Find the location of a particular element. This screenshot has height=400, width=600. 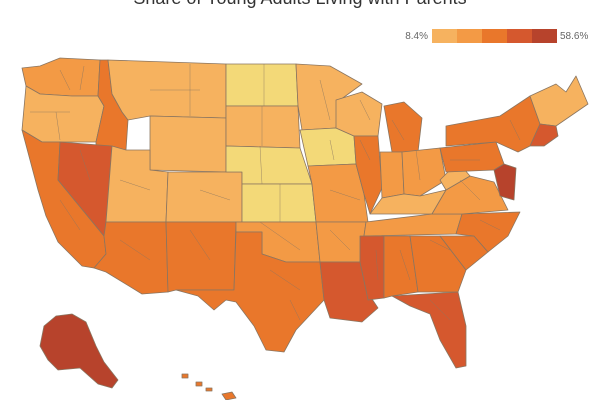

region-texas is located at coordinates (250, 292).